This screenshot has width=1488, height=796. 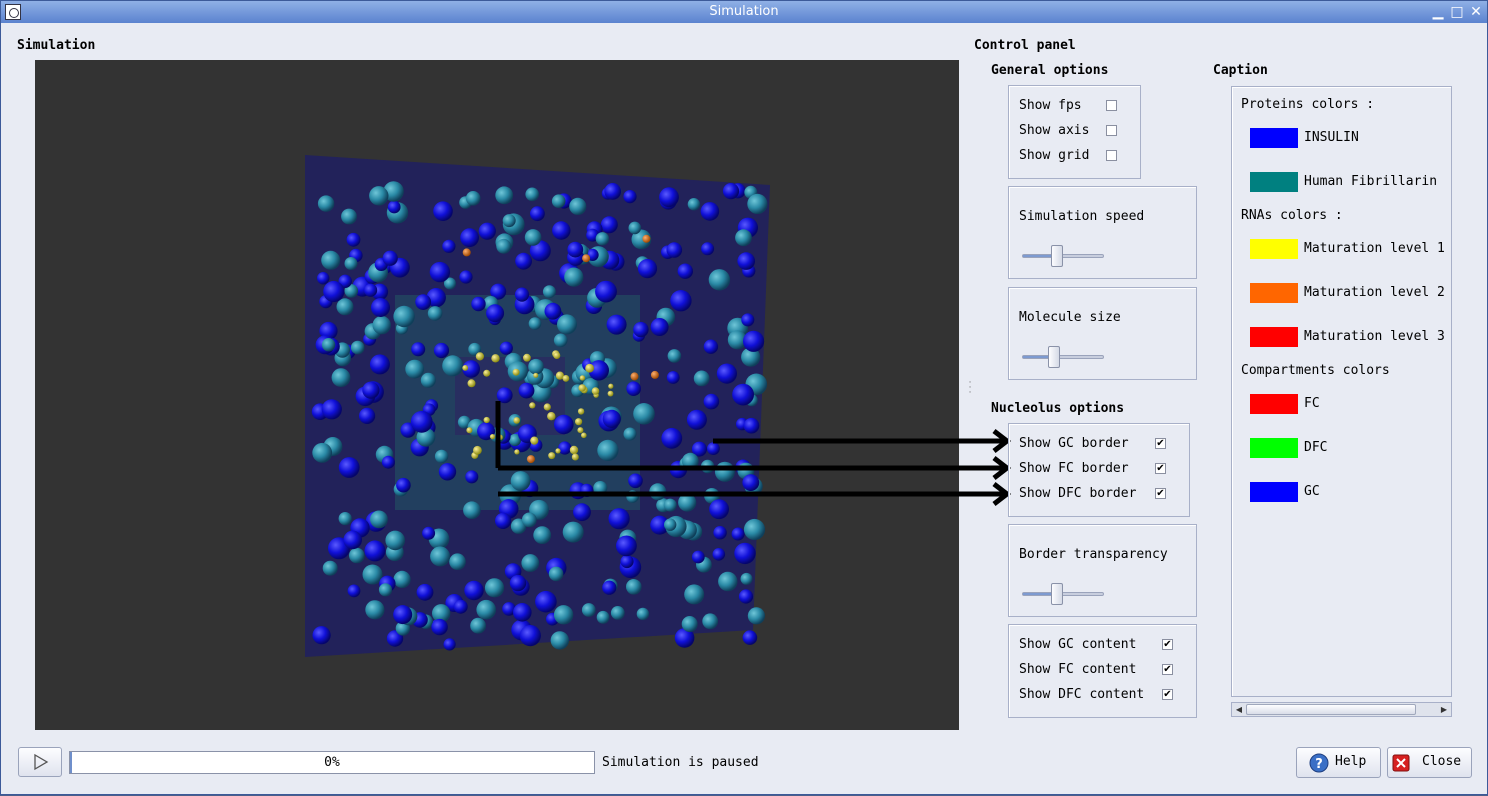 I want to click on scroll-right-icon: ▶, so click(x=1444, y=709).